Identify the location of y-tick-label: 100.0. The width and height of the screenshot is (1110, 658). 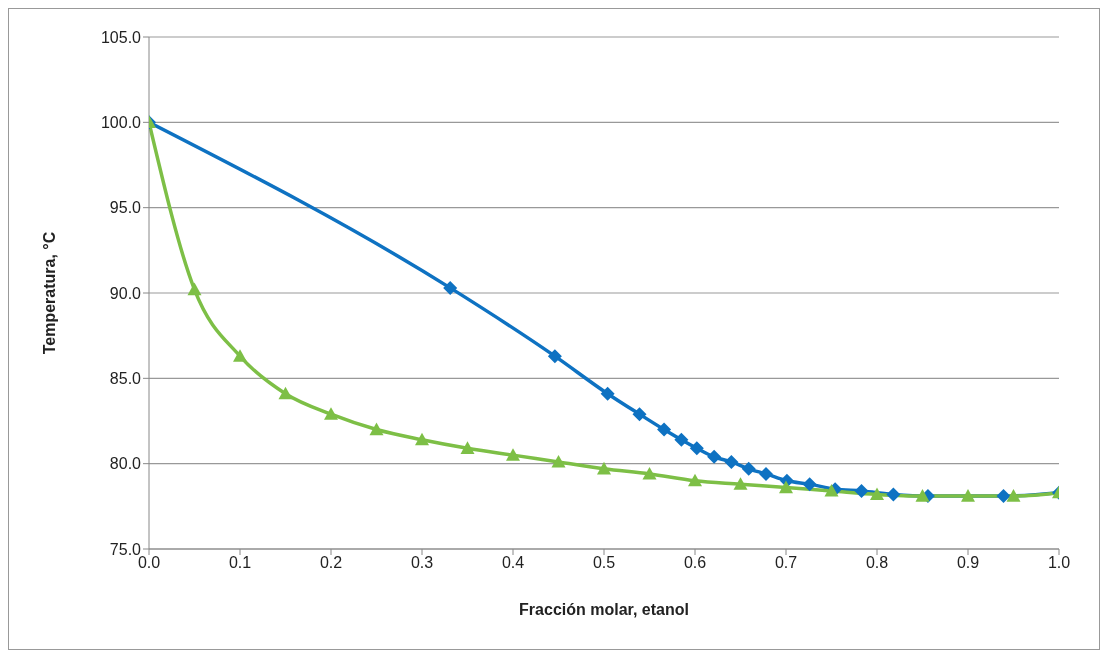
(121, 123).